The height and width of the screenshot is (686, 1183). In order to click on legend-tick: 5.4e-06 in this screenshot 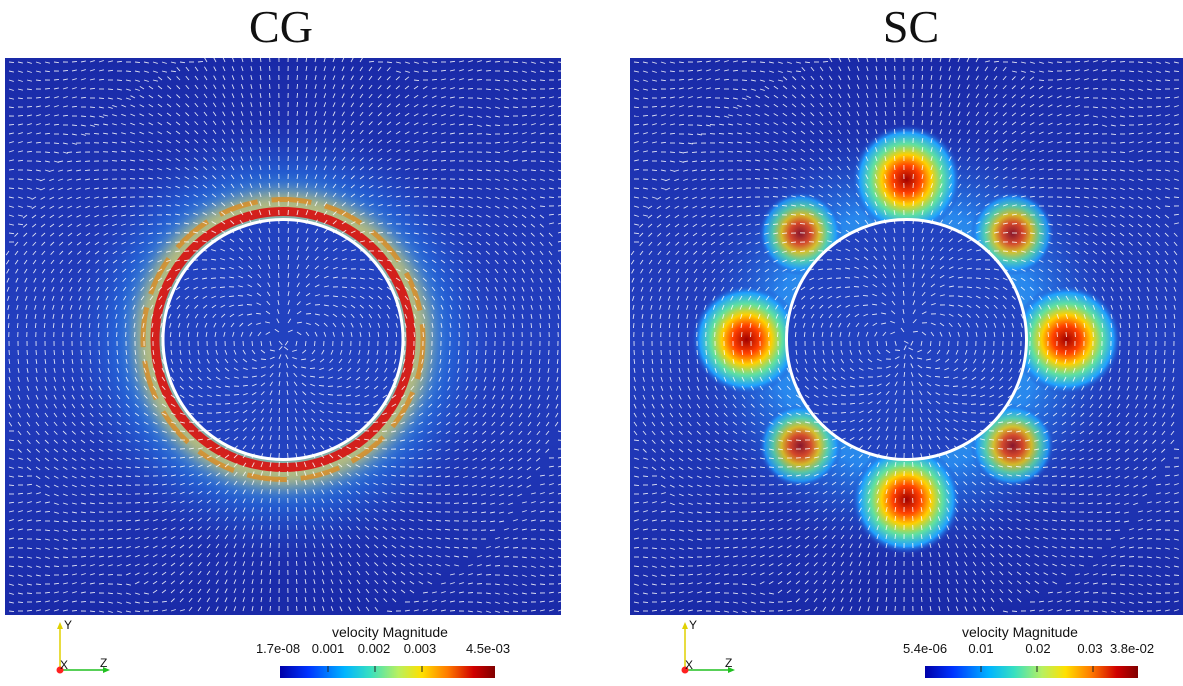, I will do `click(925, 648)`.